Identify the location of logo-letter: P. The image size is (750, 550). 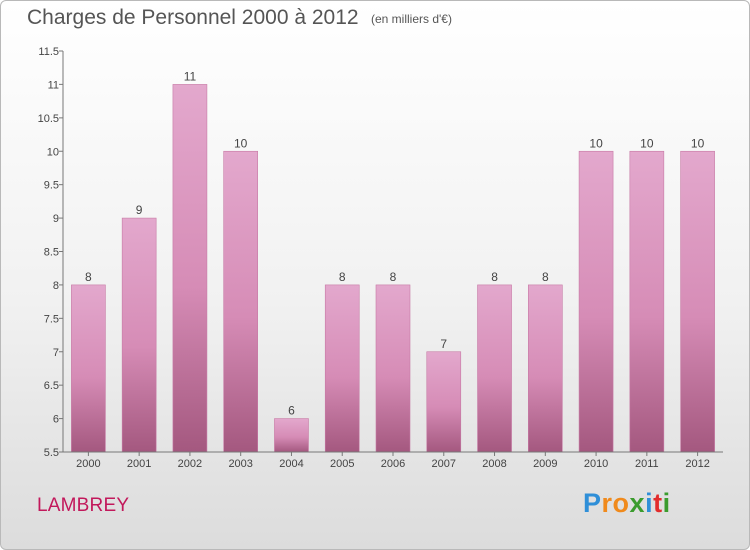
(592, 503).